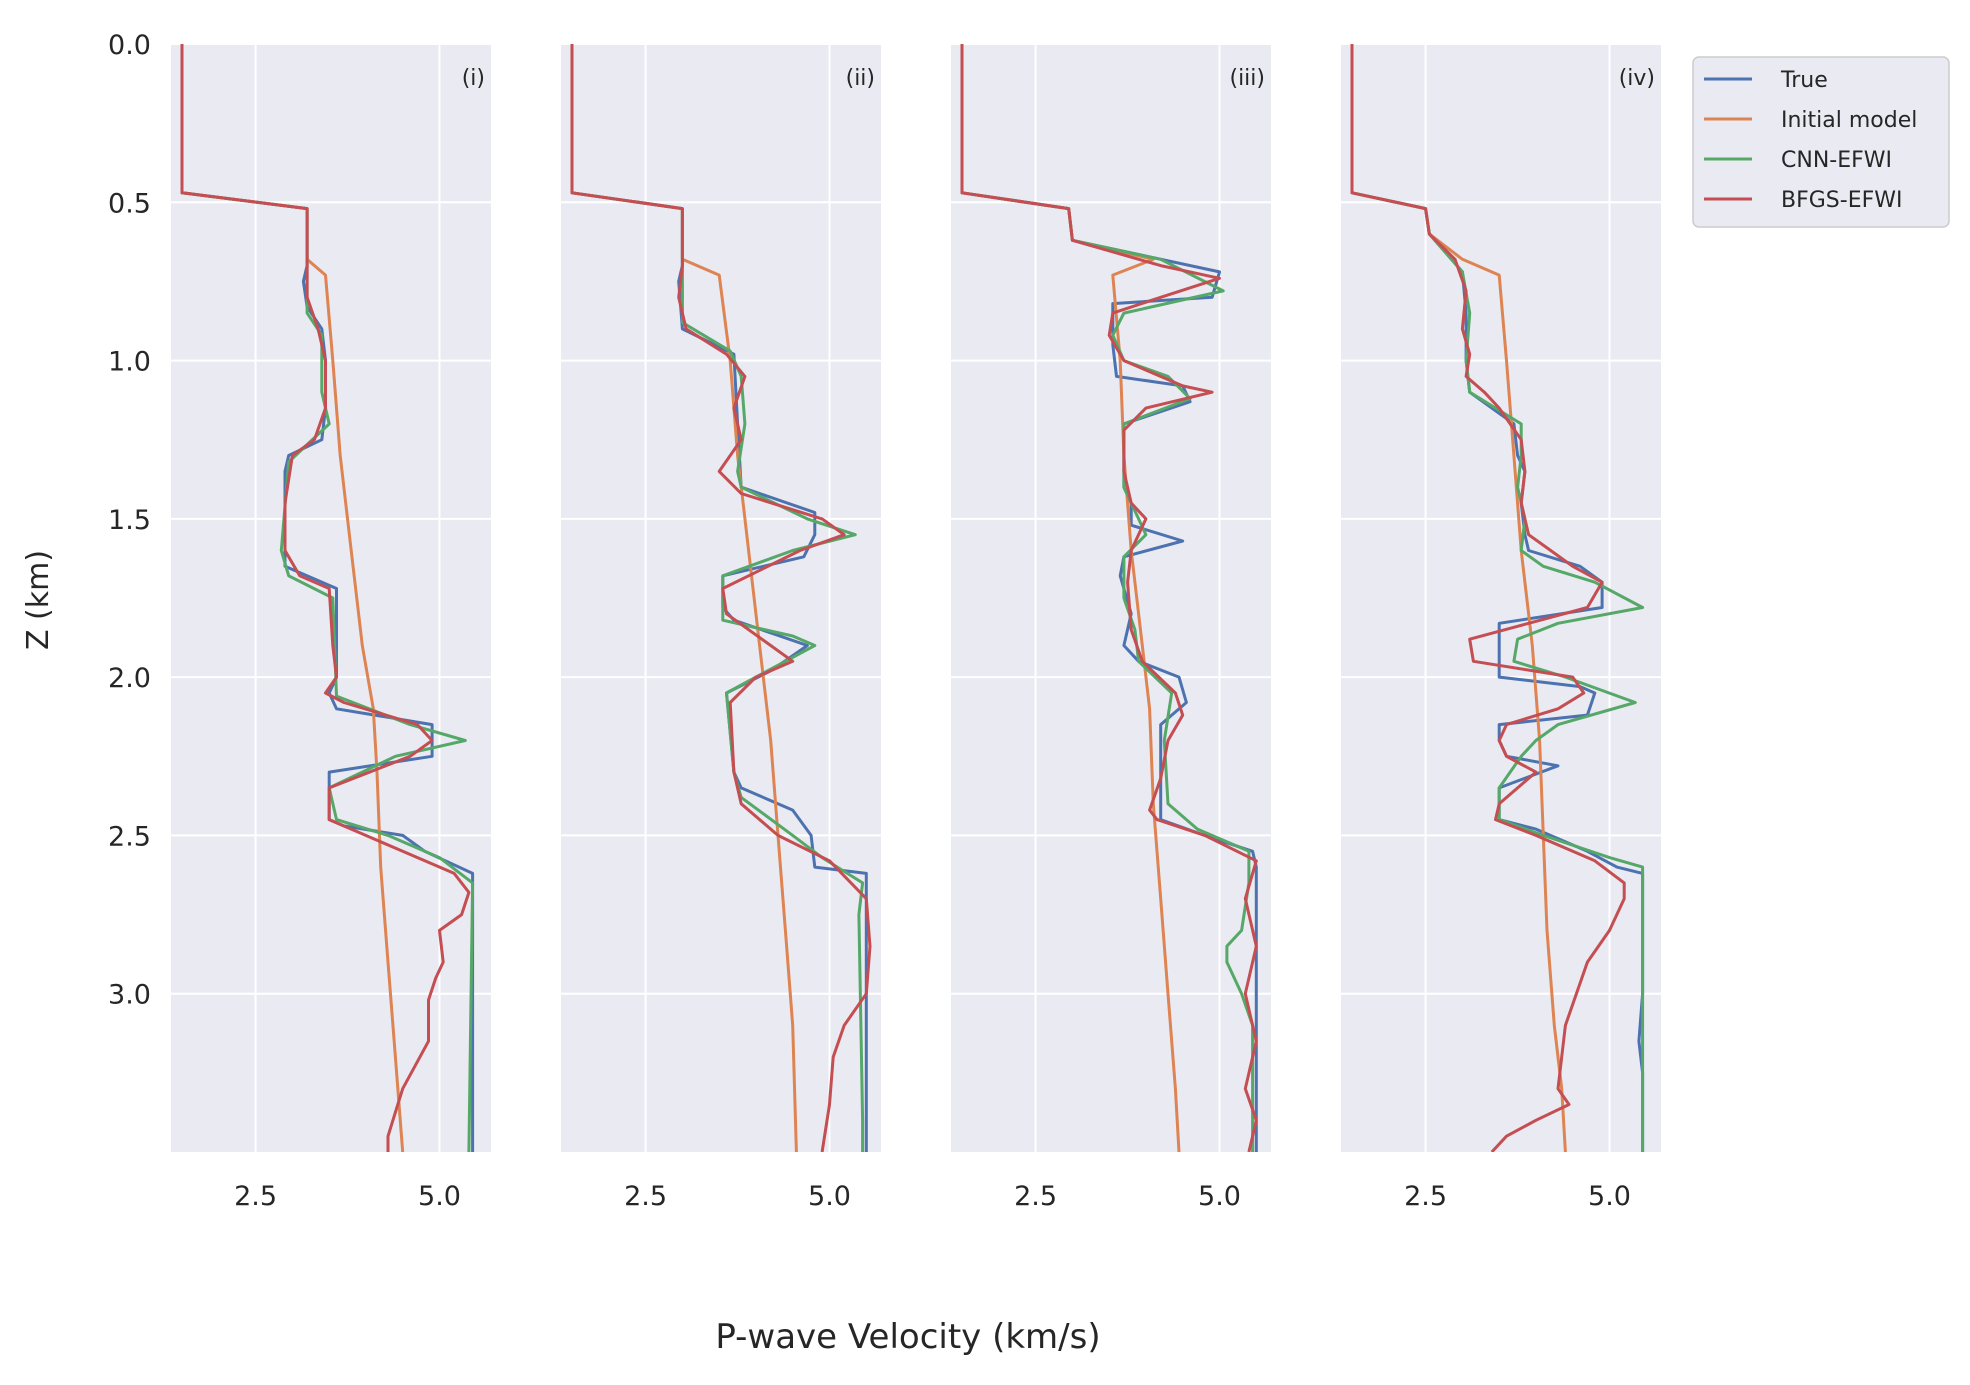  Describe the element at coordinates (1849, 120) in the screenshot. I see `legend-entry: Initial model` at that location.